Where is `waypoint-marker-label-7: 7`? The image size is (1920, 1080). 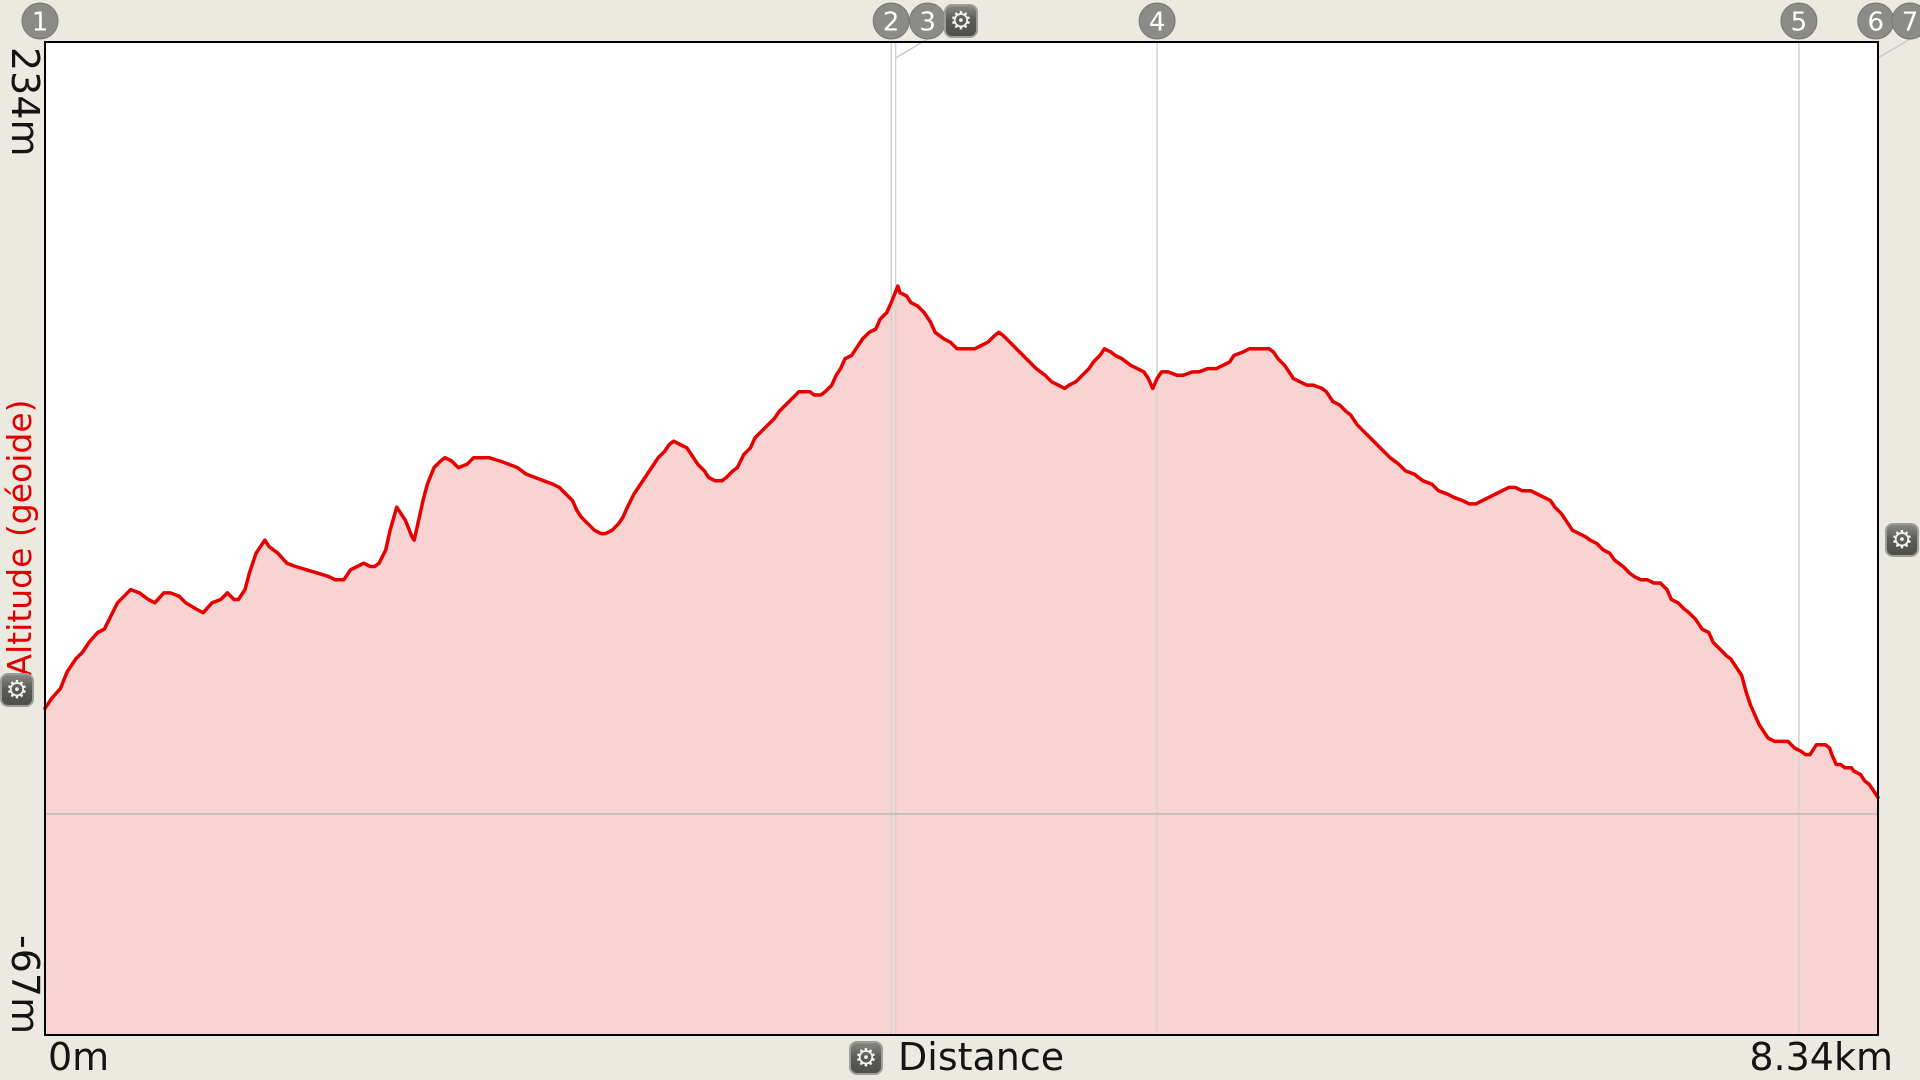
waypoint-marker-label-7: 7 is located at coordinates (1910, 22).